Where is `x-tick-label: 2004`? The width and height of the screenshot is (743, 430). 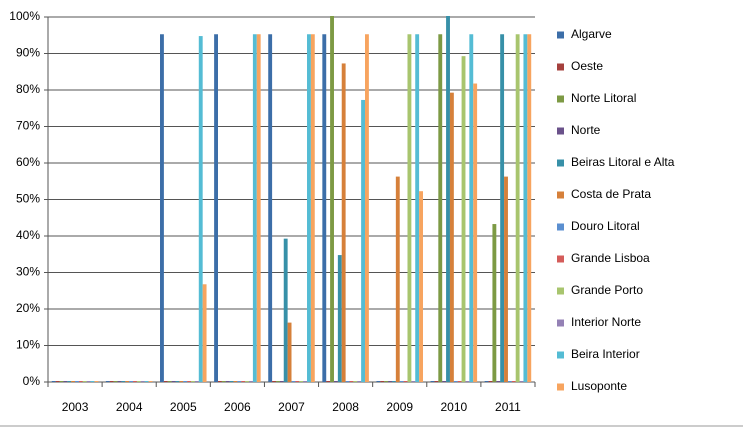 x-tick-label: 2004 is located at coordinates (129, 407).